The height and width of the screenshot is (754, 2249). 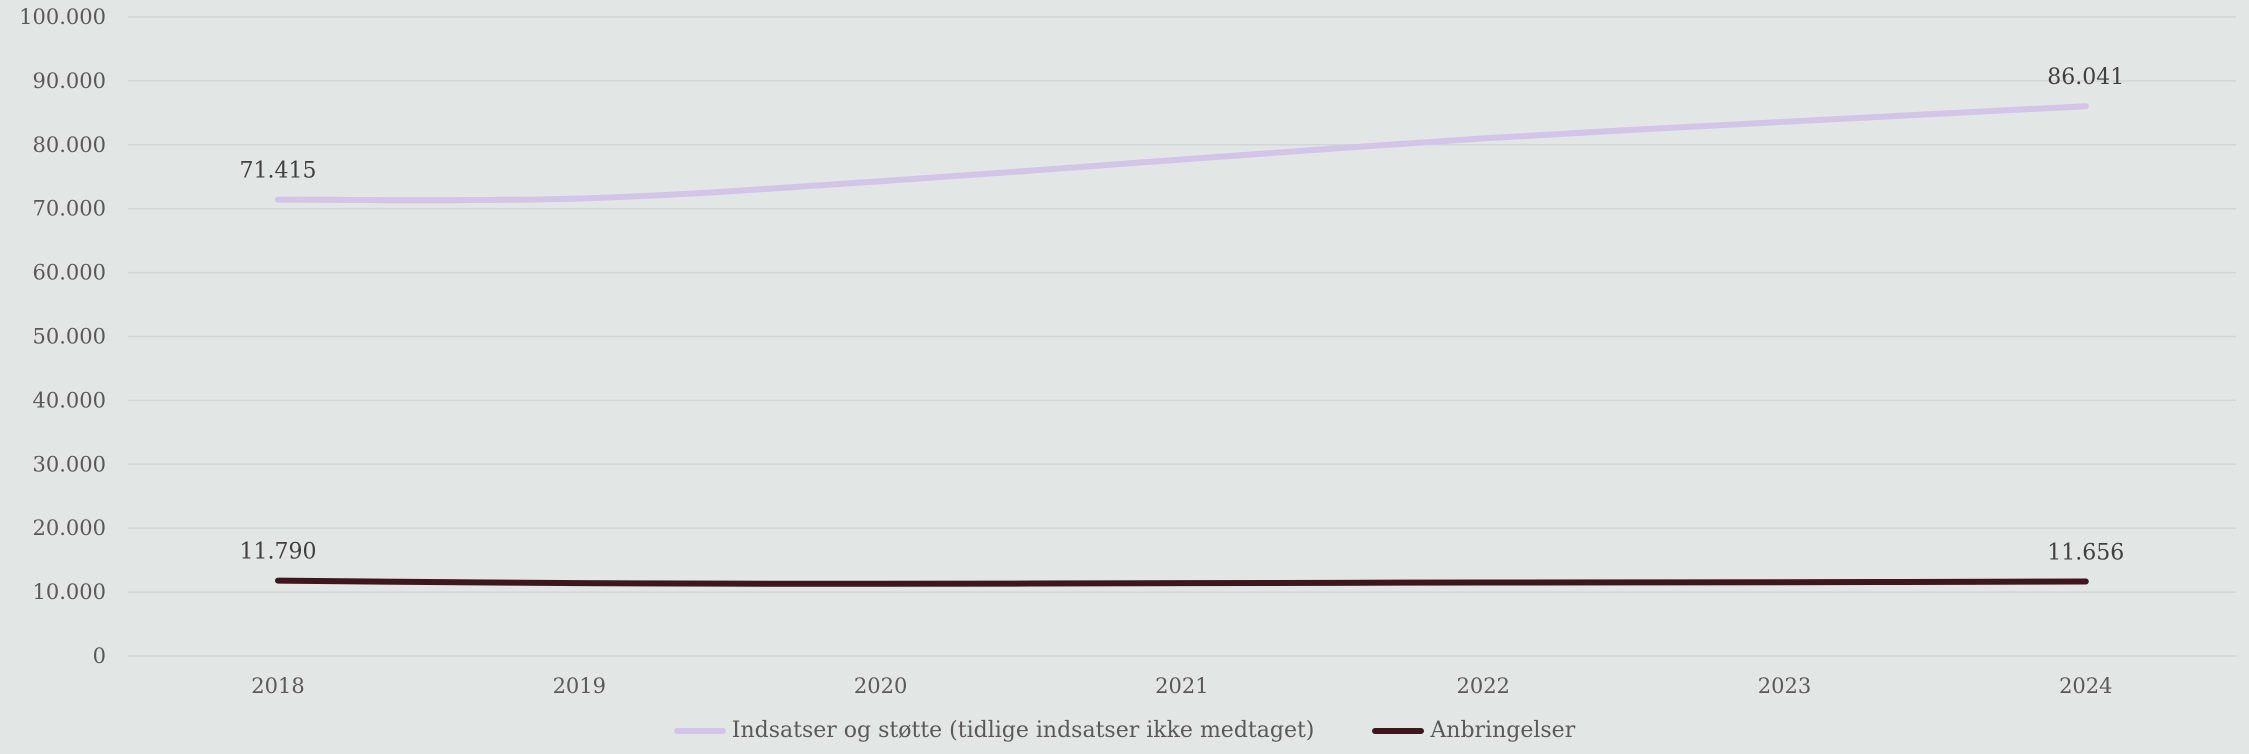 What do you see at coordinates (579, 686) in the screenshot?
I see `x-tick-label: 2019` at bounding box center [579, 686].